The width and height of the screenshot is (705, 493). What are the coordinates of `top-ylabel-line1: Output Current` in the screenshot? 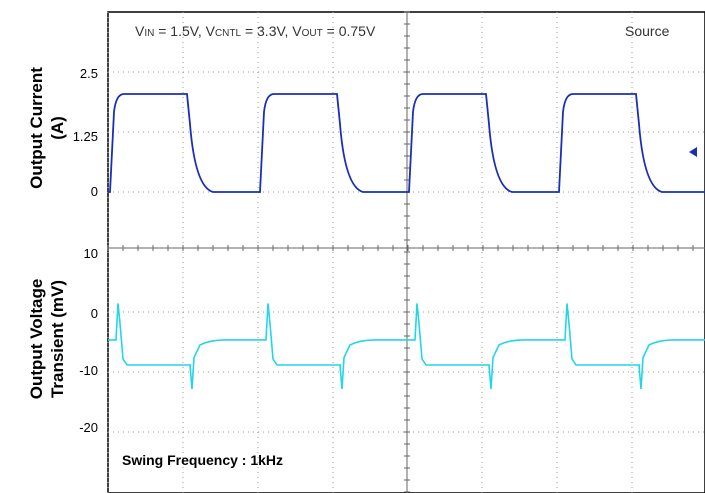 It's located at (36, 128).